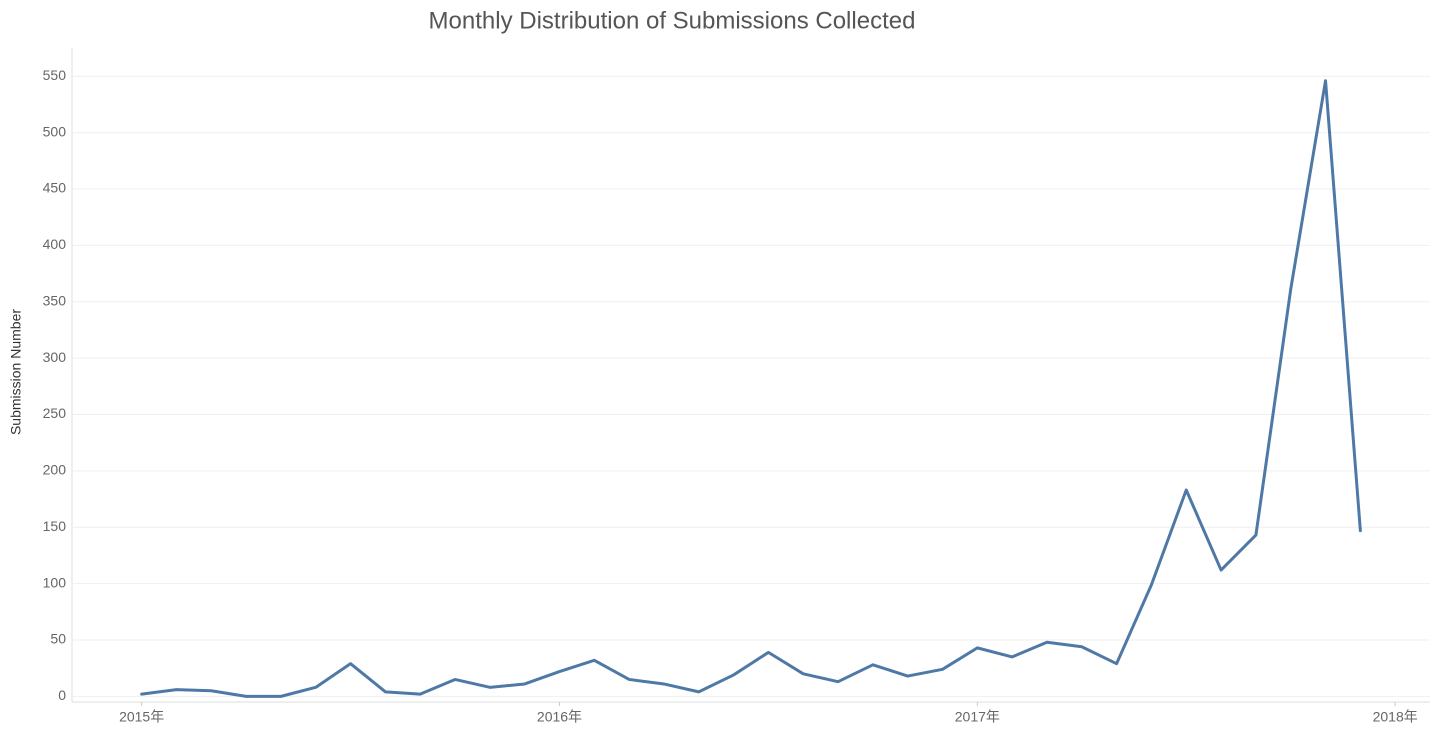 The height and width of the screenshot is (734, 1435). Describe the element at coordinates (55, 582) in the screenshot. I see `y-tick-label: 100` at that location.